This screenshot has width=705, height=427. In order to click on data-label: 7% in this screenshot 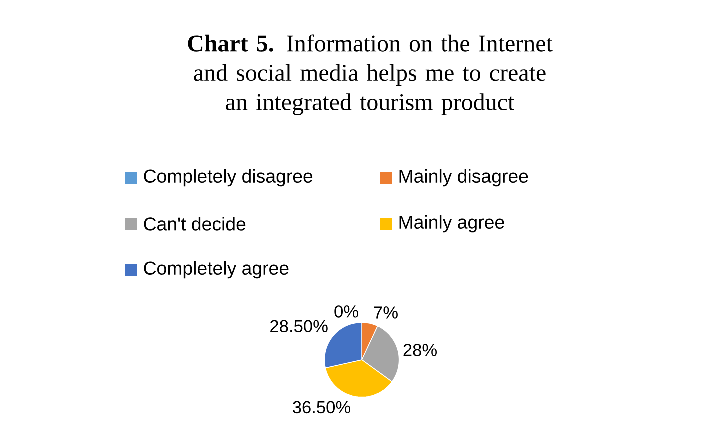, I will do `click(386, 312)`.